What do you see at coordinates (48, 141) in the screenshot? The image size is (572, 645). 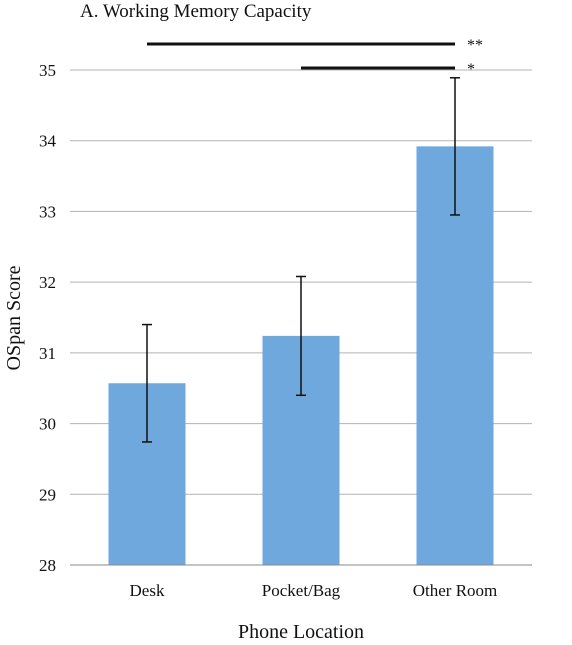 I see `y-tick-label: 34` at bounding box center [48, 141].